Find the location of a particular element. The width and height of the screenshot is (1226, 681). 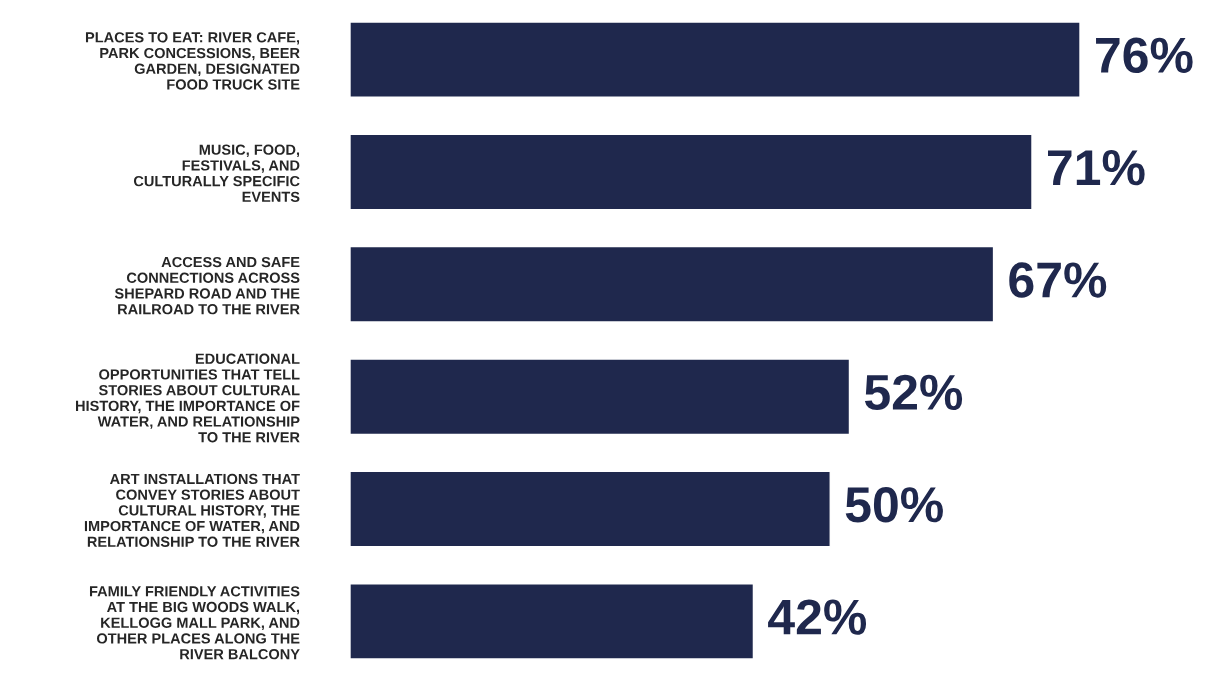

data-label: 67% is located at coordinates (1058, 280).